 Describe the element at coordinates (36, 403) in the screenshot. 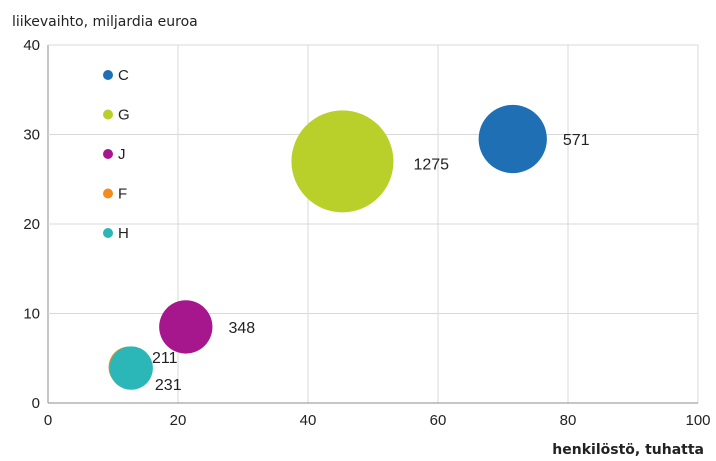

I see `y-tick-label: 0` at that location.